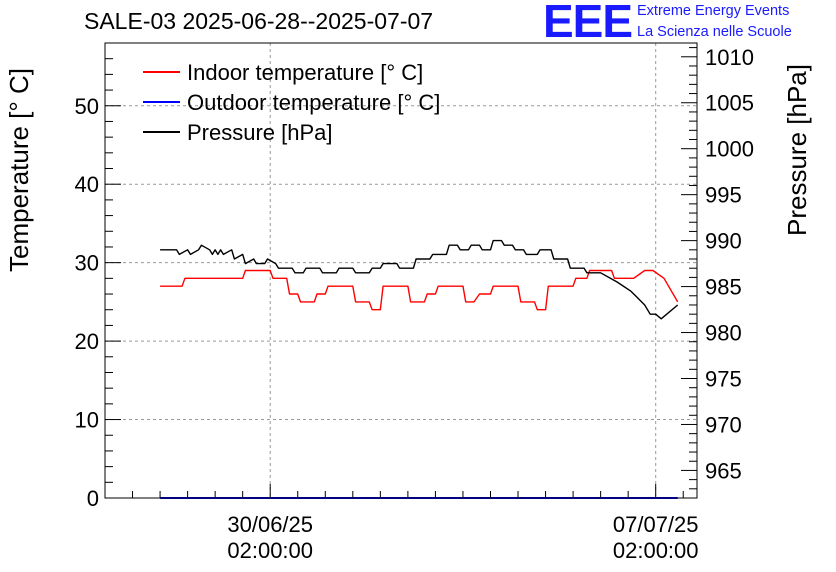 This screenshot has height=572, width=836. What do you see at coordinates (87, 106) in the screenshot?
I see `left-tick-label: 50` at bounding box center [87, 106].